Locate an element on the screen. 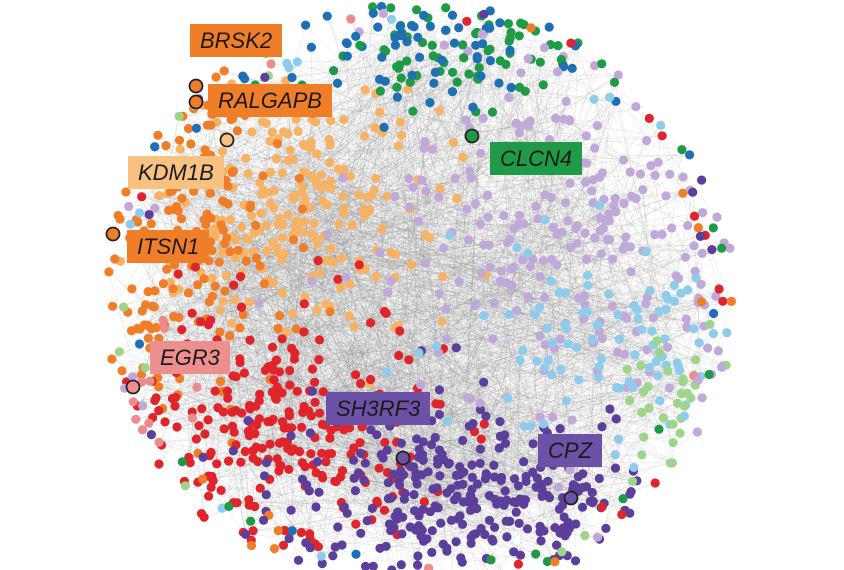 This screenshot has width=844, height=570. gene-label-clcn4: CLCN4 is located at coordinates (536, 158).